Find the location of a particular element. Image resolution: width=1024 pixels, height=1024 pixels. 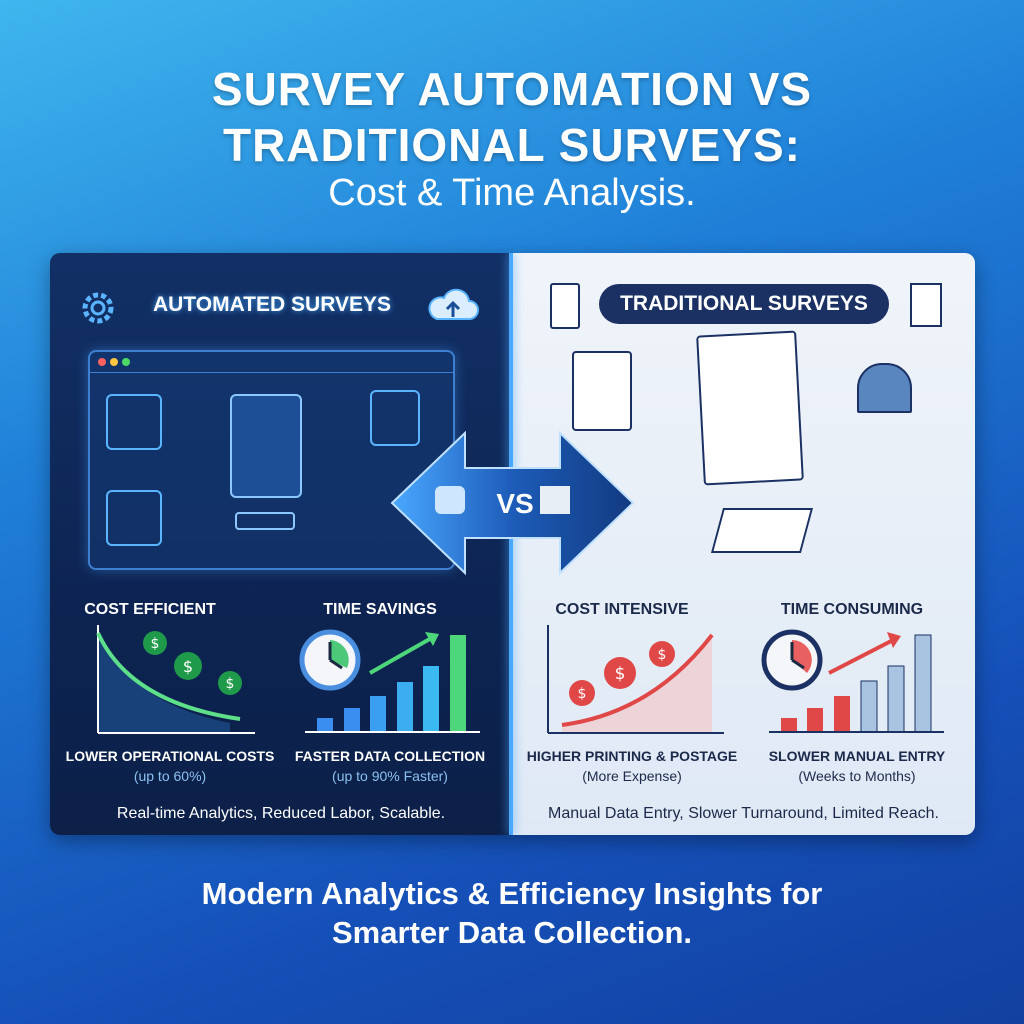

automated-header: AUTOMATED SURVEYS is located at coordinates (272, 304).